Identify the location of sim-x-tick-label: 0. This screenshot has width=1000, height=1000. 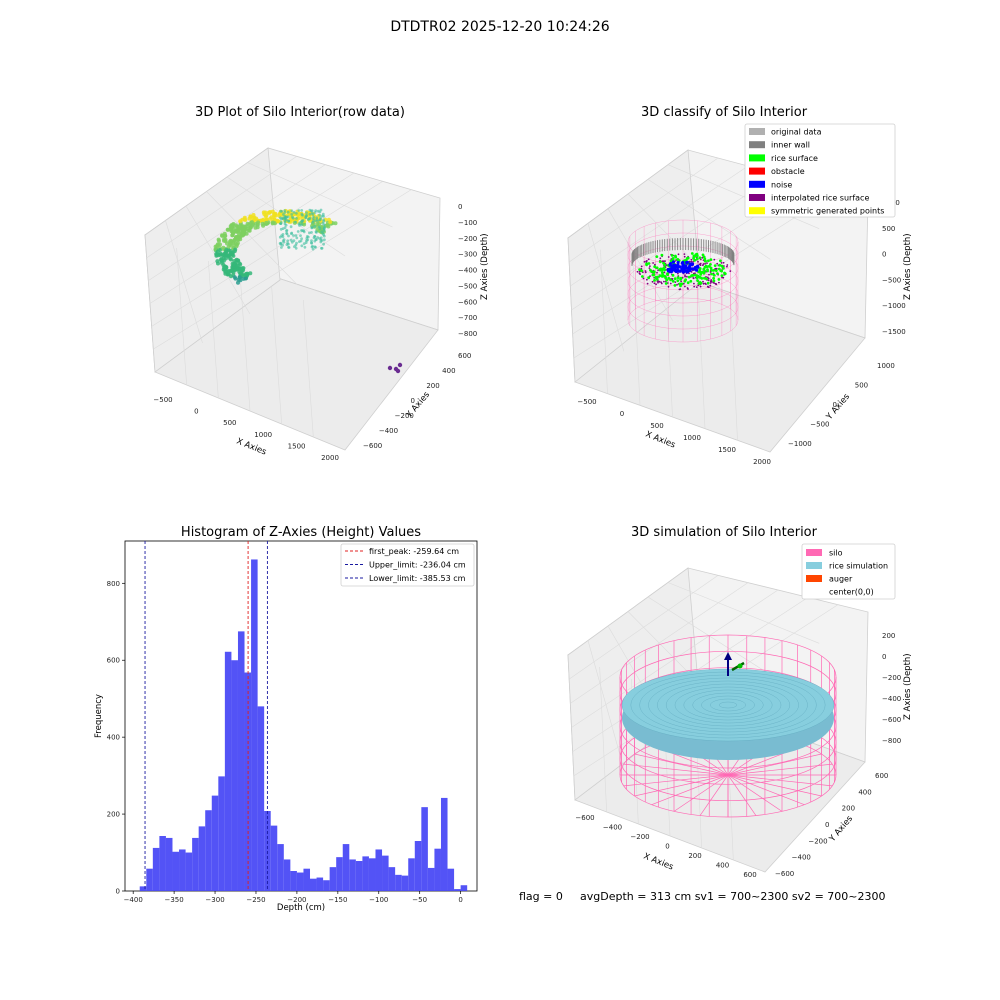
(667, 847).